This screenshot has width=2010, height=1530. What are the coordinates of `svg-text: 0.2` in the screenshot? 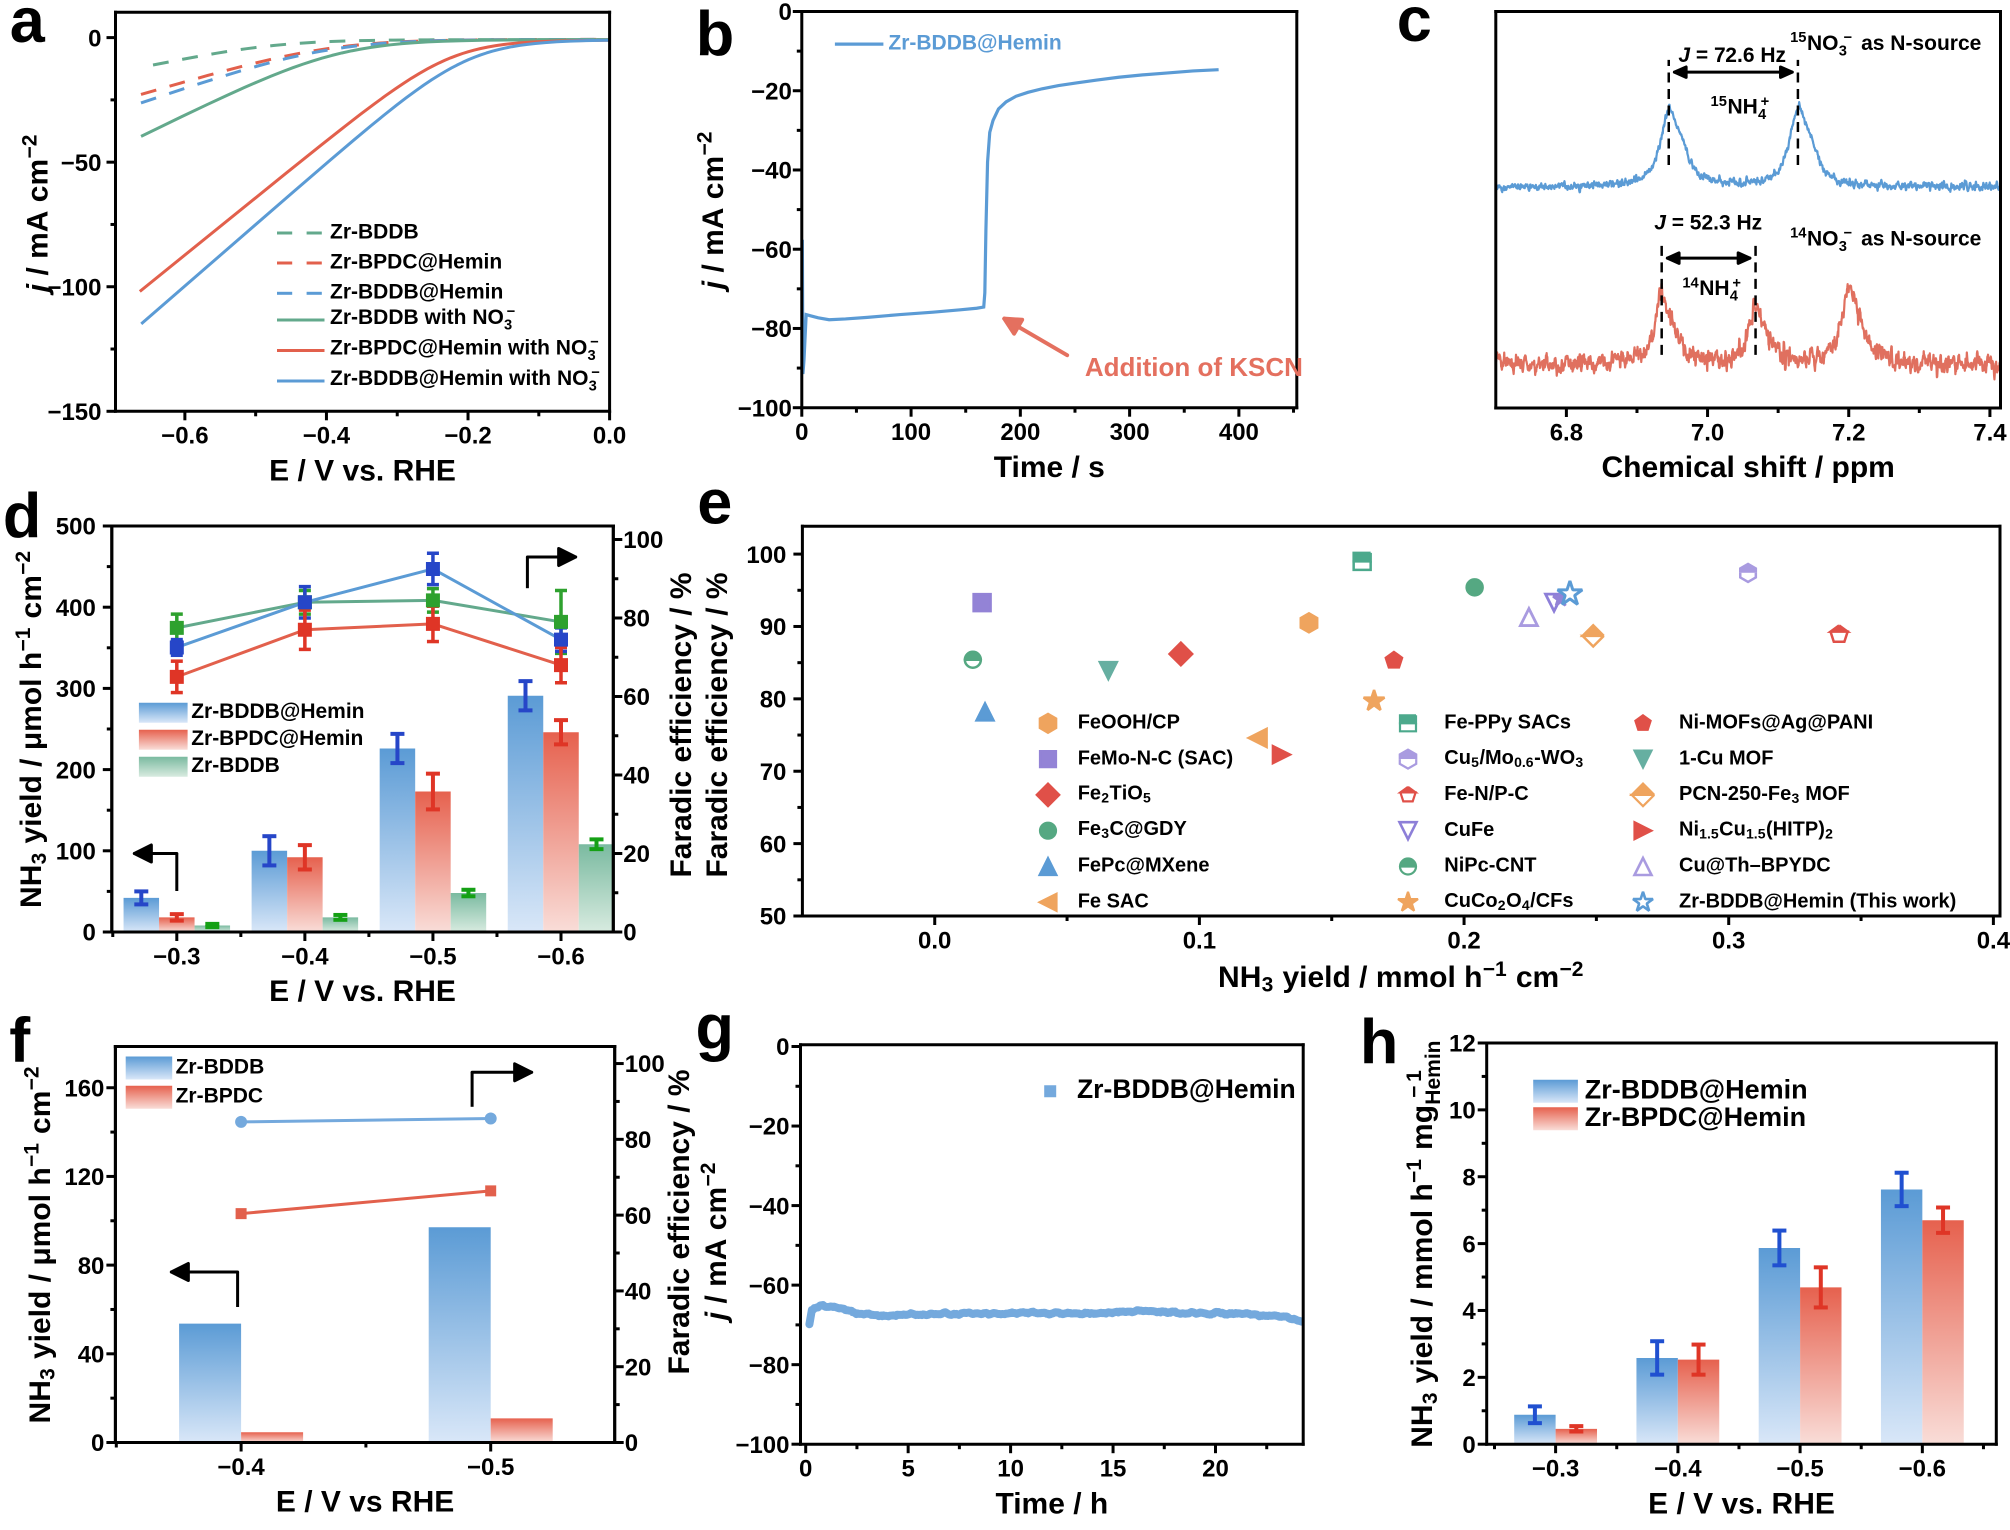 It's located at (1463, 940).